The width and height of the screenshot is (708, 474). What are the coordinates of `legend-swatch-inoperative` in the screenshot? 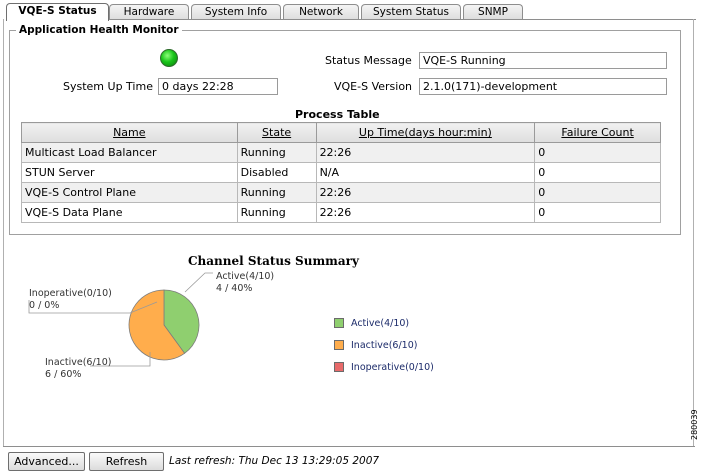 It's located at (339, 367).